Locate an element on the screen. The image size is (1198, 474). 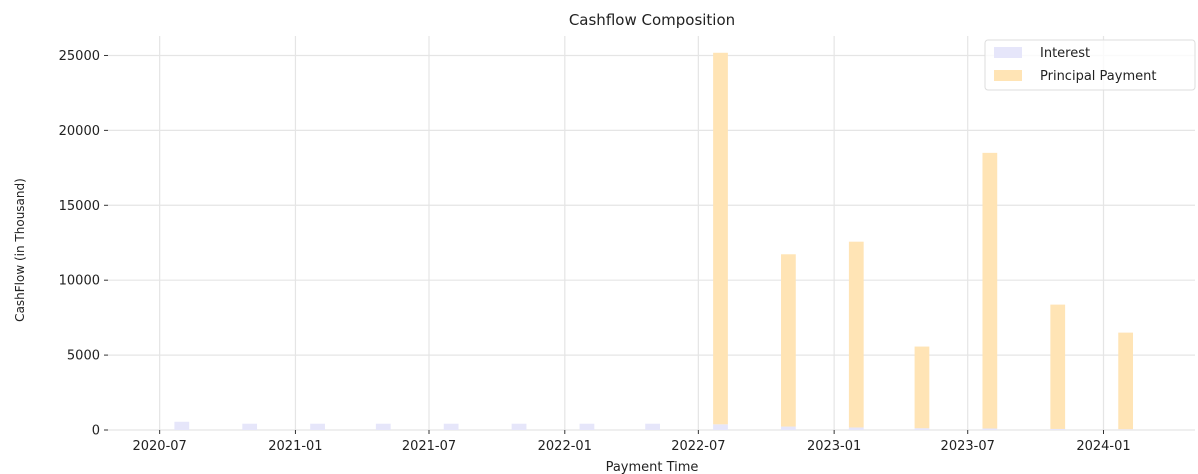
legend-swatch-principal is located at coordinates (1008, 75).